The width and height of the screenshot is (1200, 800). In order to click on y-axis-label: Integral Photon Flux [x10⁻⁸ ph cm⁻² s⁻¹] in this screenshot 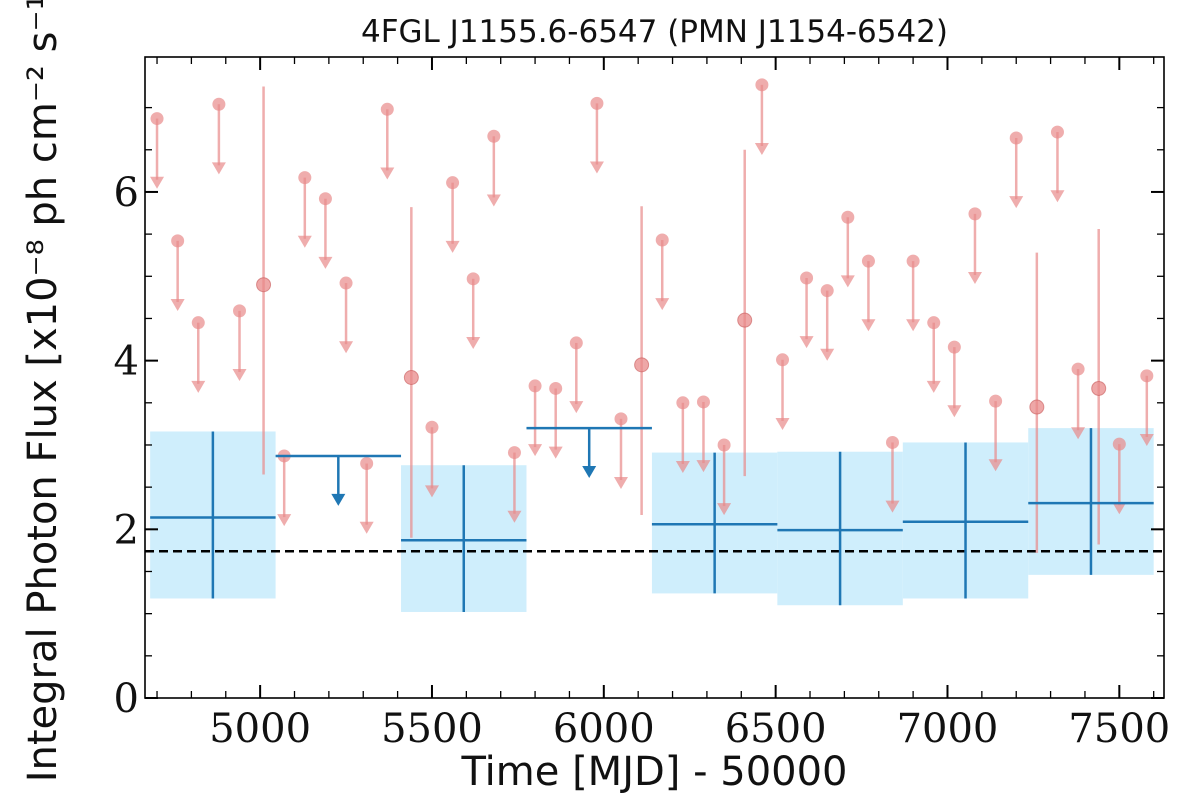, I will do `click(43, 391)`.